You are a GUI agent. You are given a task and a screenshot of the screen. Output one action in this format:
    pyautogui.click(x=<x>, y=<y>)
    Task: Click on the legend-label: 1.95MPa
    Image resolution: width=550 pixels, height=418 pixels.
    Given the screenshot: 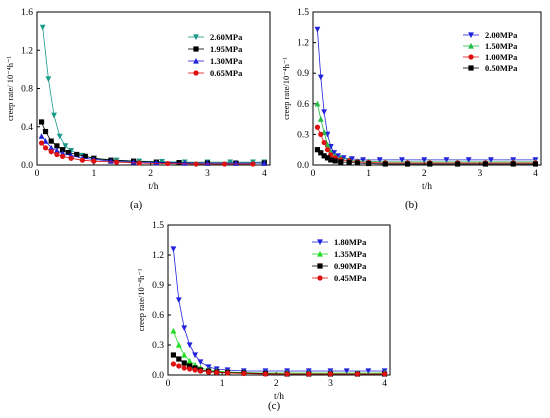 What is the action you would take?
    pyautogui.click(x=226, y=49)
    